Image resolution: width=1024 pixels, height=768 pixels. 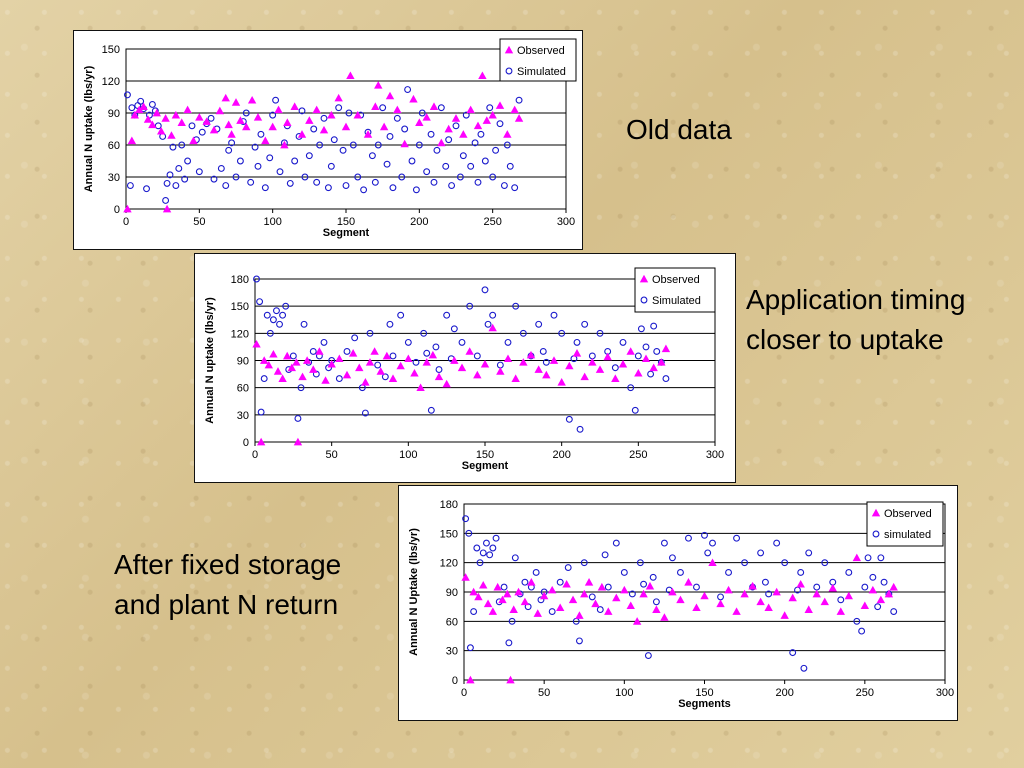 I want to click on y-tick-label: 150, so click(x=111, y=50).